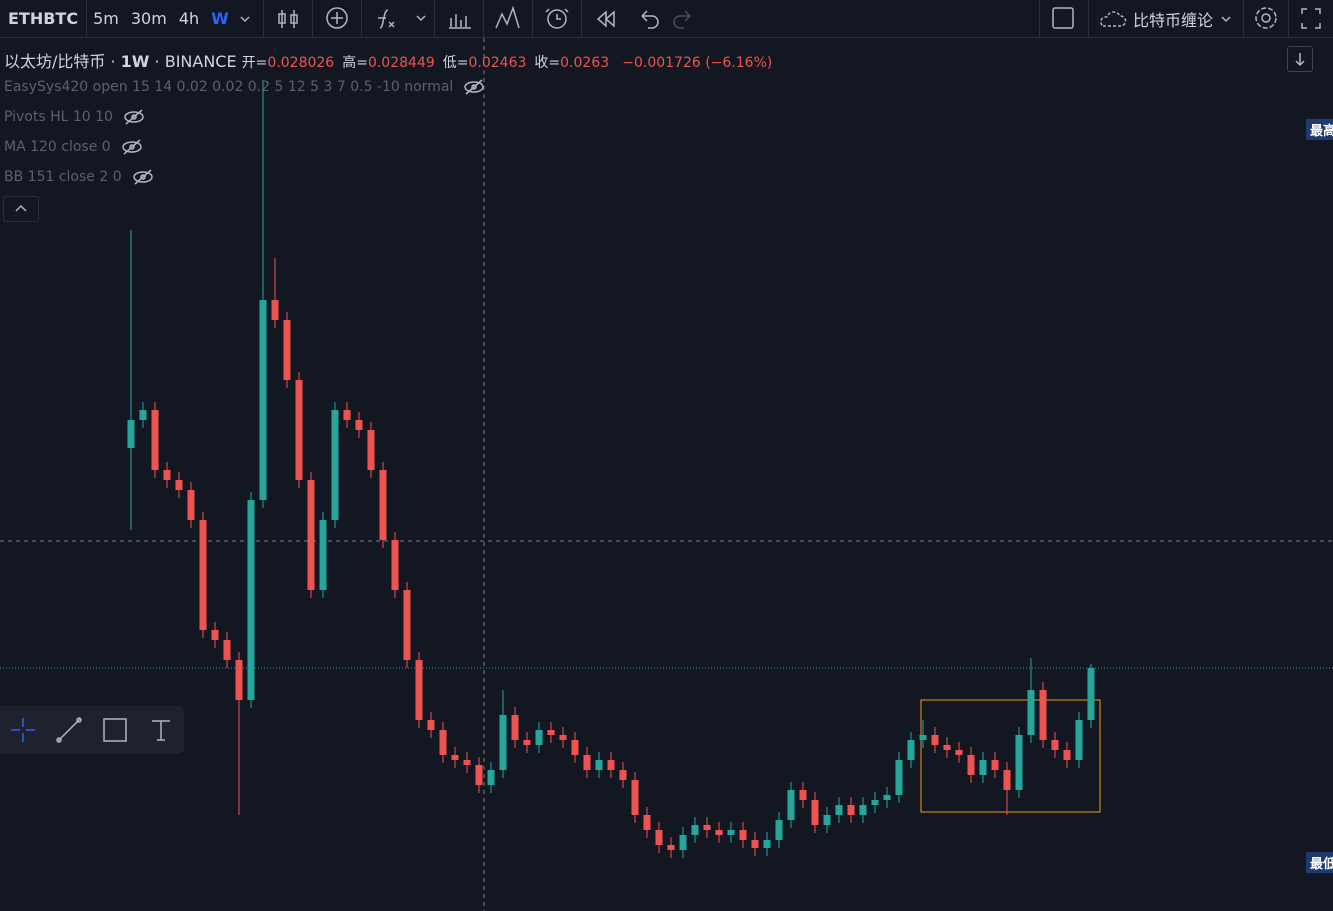  What do you see at coordinates (585, 63) in the screenshot?
I see `ohlc-value: 0.0263` at bounding box center [585, 63].